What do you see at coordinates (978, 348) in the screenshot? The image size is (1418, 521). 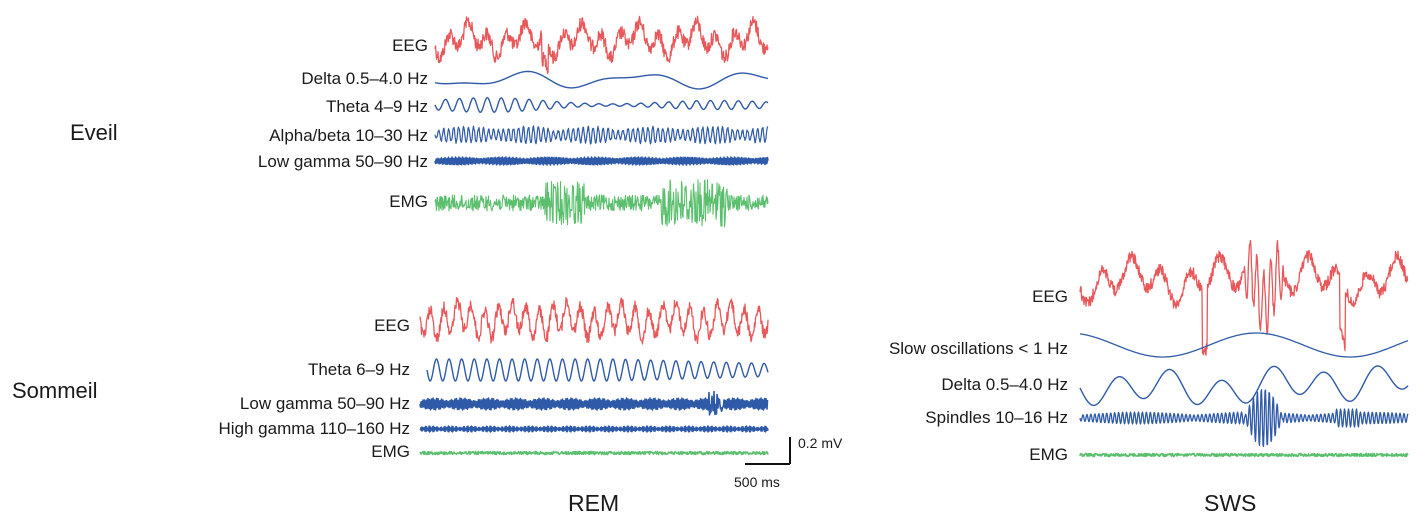 I see `sws-slowosc-label: Slow oscillations < 1 Hz` at bounding box center [978, 348].